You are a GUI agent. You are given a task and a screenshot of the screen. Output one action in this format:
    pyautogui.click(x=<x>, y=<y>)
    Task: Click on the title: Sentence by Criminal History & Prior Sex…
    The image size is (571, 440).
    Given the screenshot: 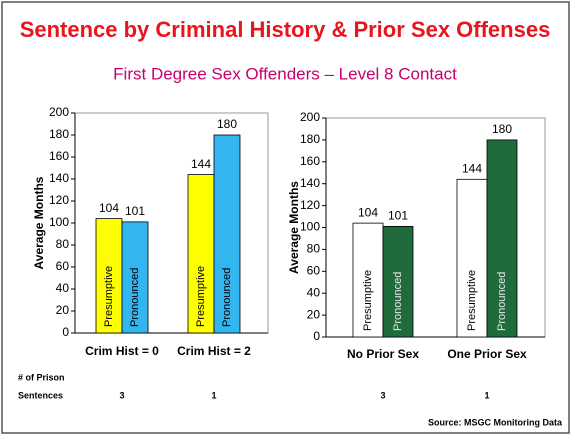 What is the action you would take?
    pyautogui.click(x=285, y=29)
    